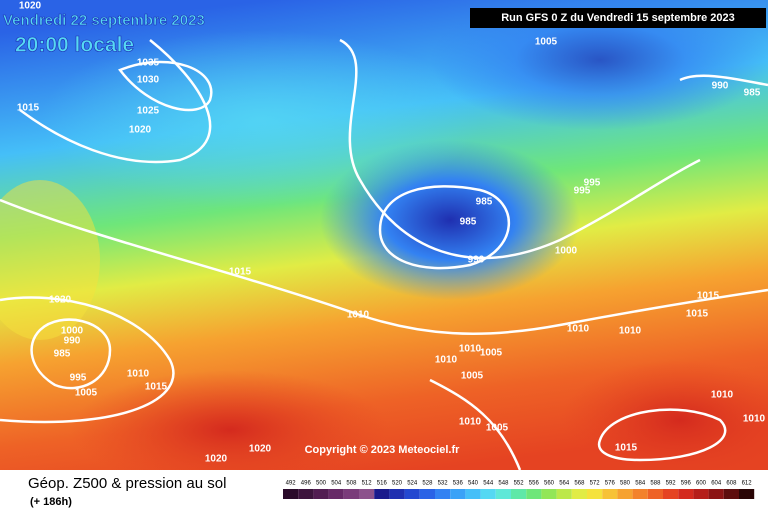  I want to click on scale-label: 524, so click(412, 484).